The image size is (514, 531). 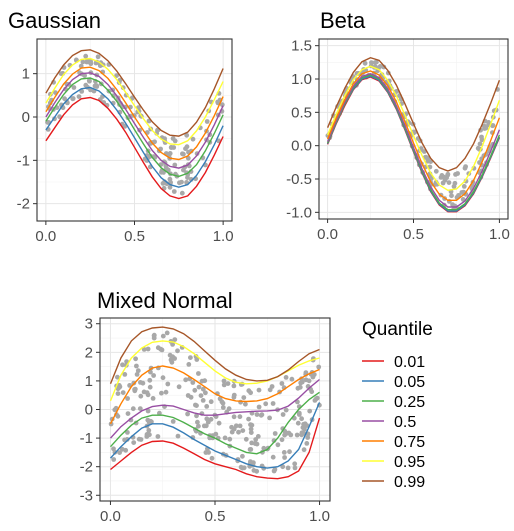 What do you see at coordinates (409, 442) in the screenshot?
I see `legend-label: 0.75` at bounding box center [409, 442].